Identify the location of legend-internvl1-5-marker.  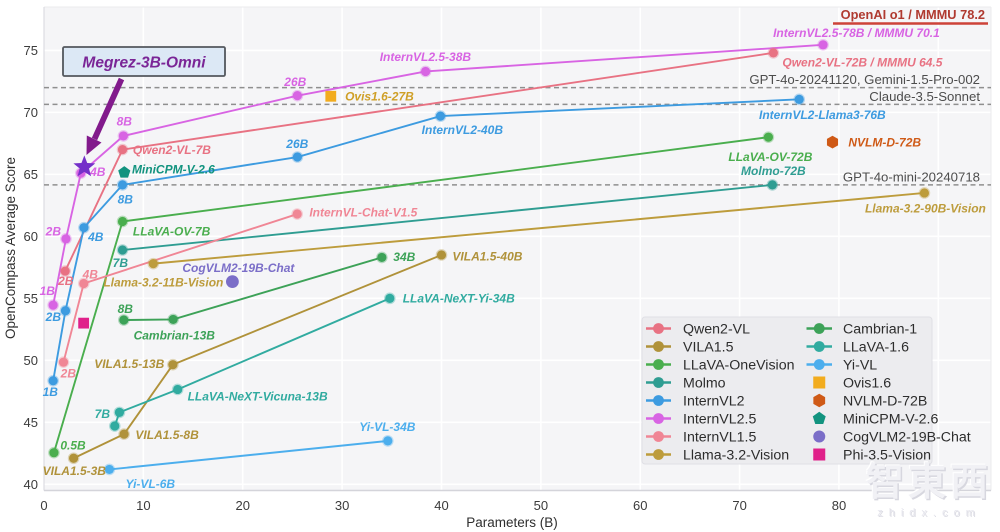
(658, 436).